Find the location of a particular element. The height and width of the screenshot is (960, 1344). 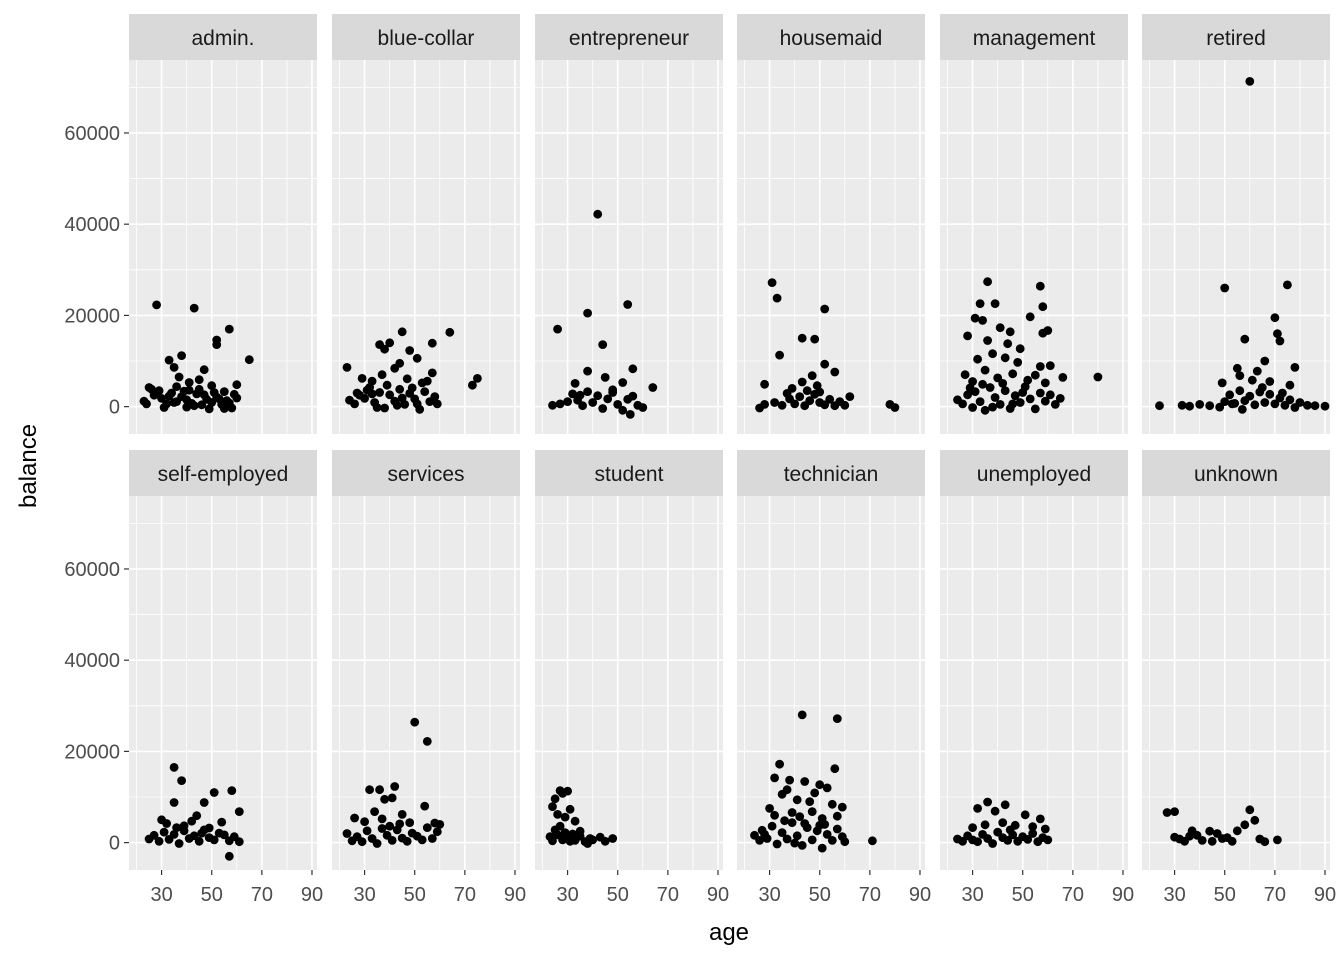

x-tick-label: 90 is located at coordinates (1325, 895).